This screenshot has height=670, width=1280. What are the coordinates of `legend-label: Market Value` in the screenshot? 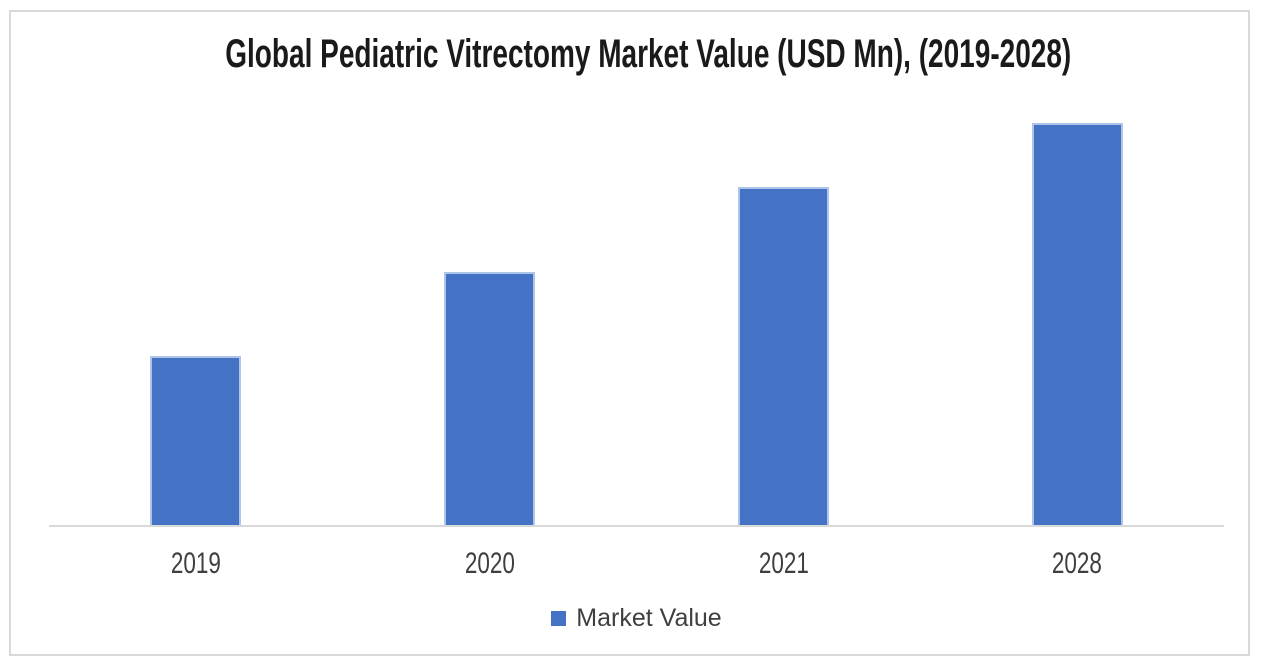 It's located at (649, 618).